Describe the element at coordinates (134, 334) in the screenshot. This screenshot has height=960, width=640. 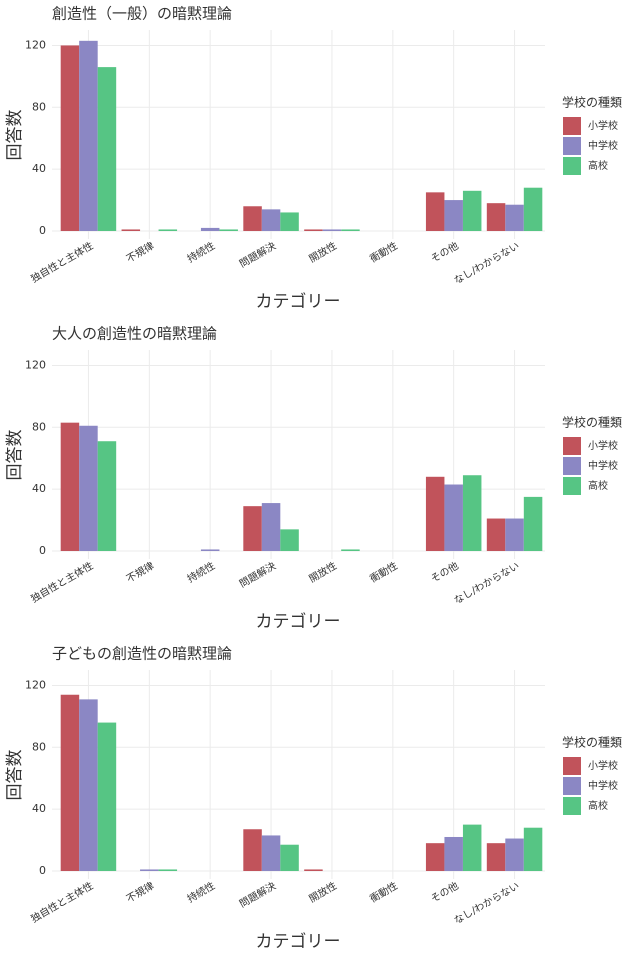
I see `chart-title: 大人の創造性の暗黙理論` at that location.